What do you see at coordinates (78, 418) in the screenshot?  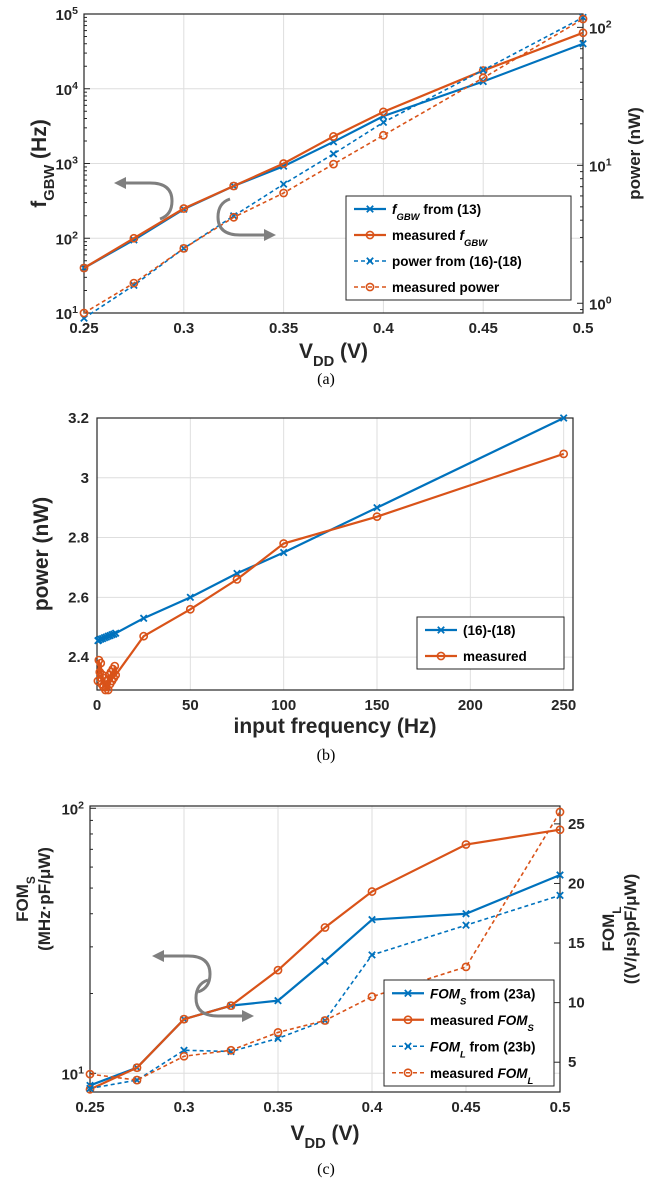 I see `text-span: 3.2` at bounding box center [78, 418].